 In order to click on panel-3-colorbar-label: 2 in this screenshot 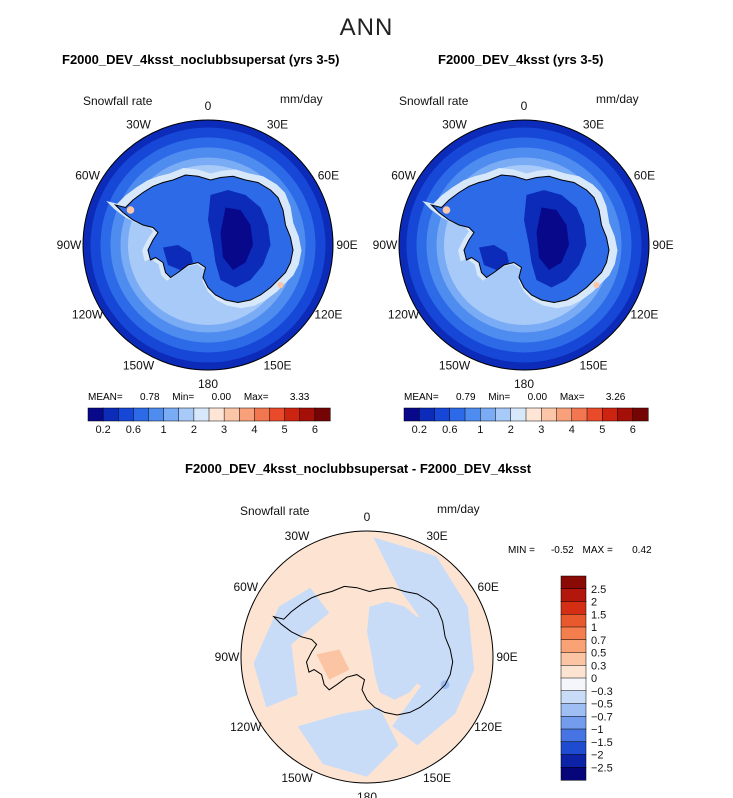, I will do `click(594, 603)`.